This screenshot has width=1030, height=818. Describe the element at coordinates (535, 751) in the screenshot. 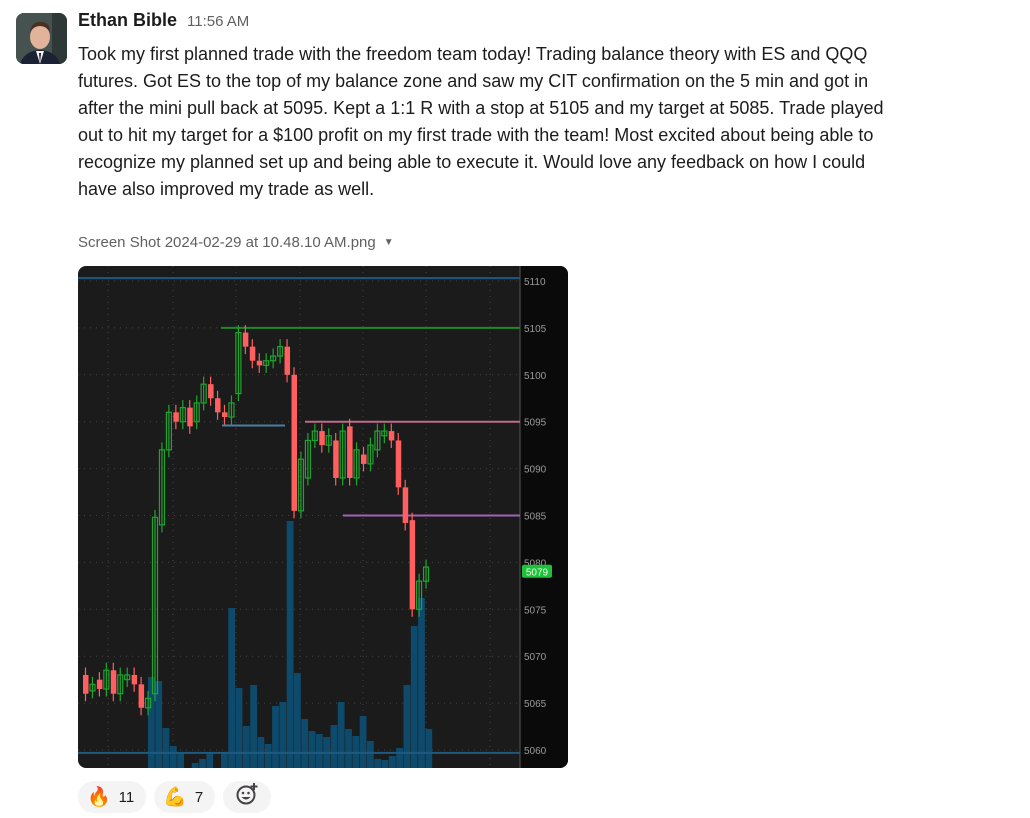

I see `price-tick-label: 5060` at that location.